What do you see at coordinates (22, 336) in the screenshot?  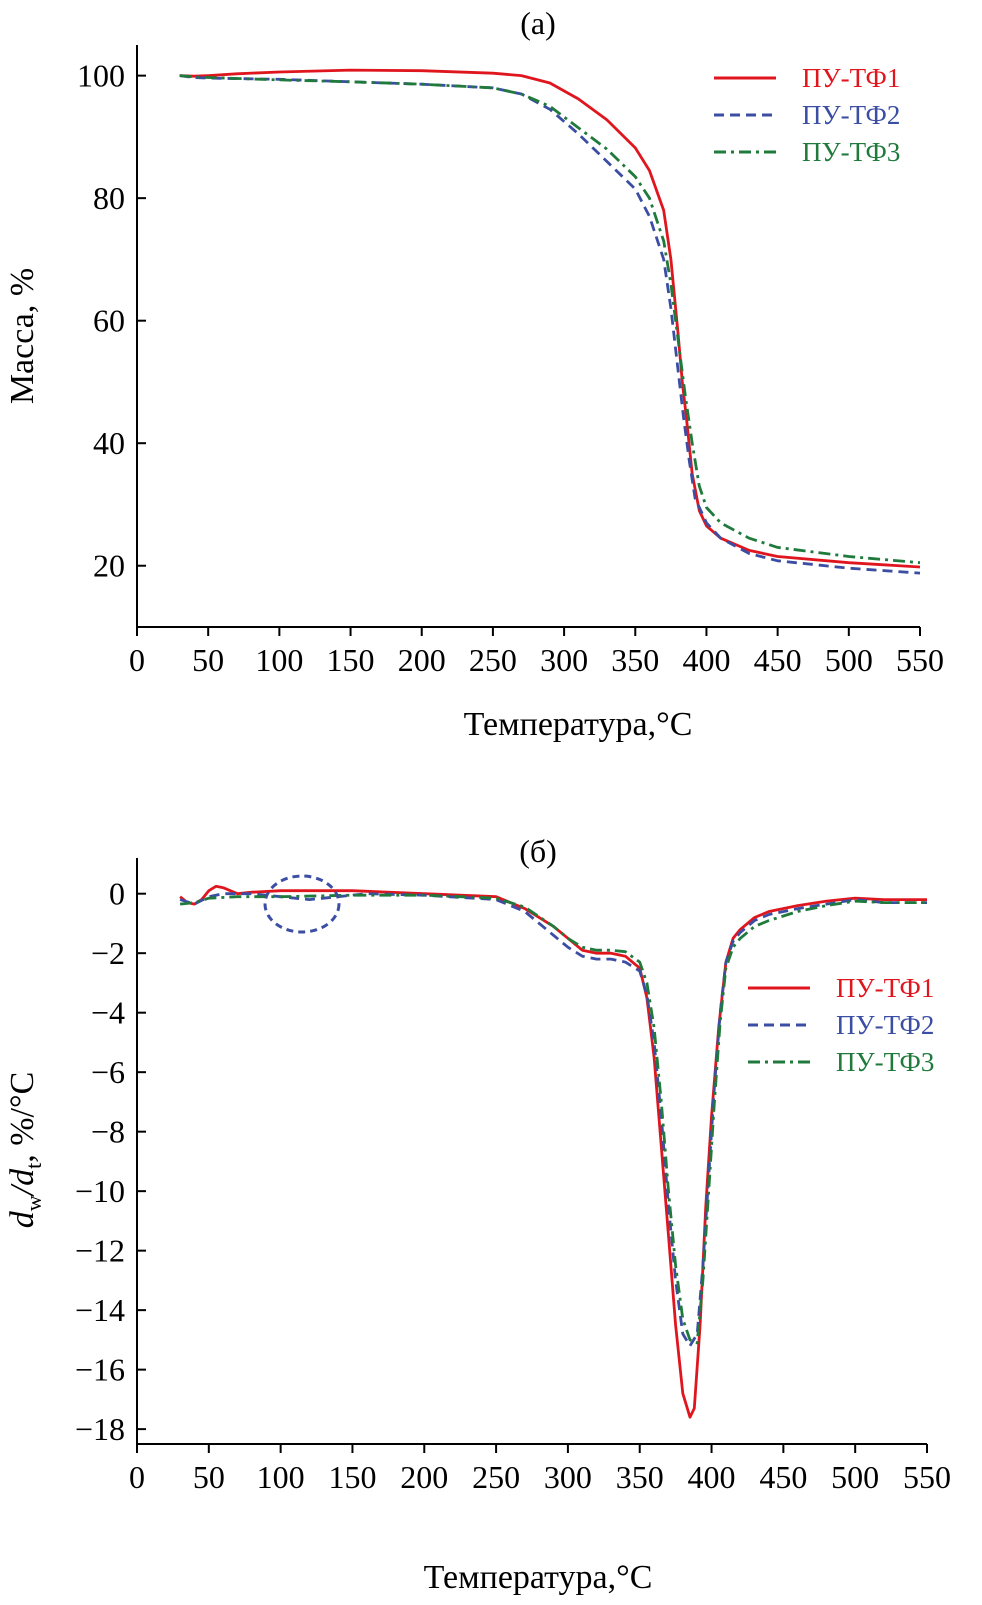 I see `panel-a-y-label: Масса, %` at bounding box center [22, 336].